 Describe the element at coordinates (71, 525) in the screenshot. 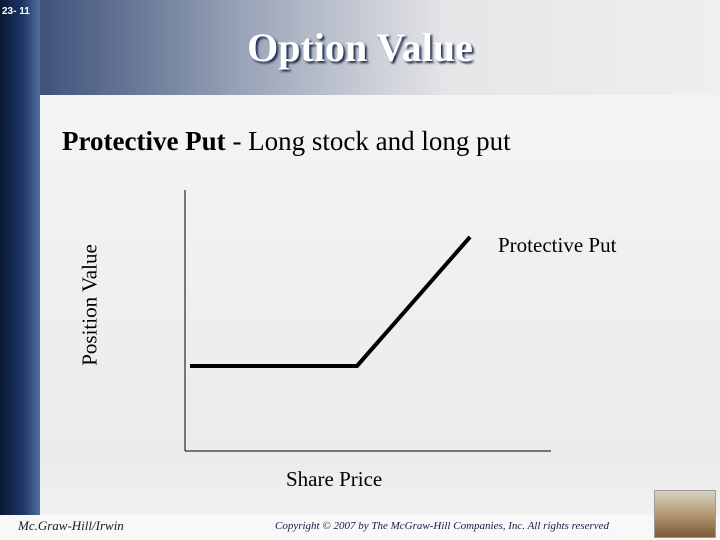

I see `publisher: Mc.Graw-Hill/Irwin` at that location.